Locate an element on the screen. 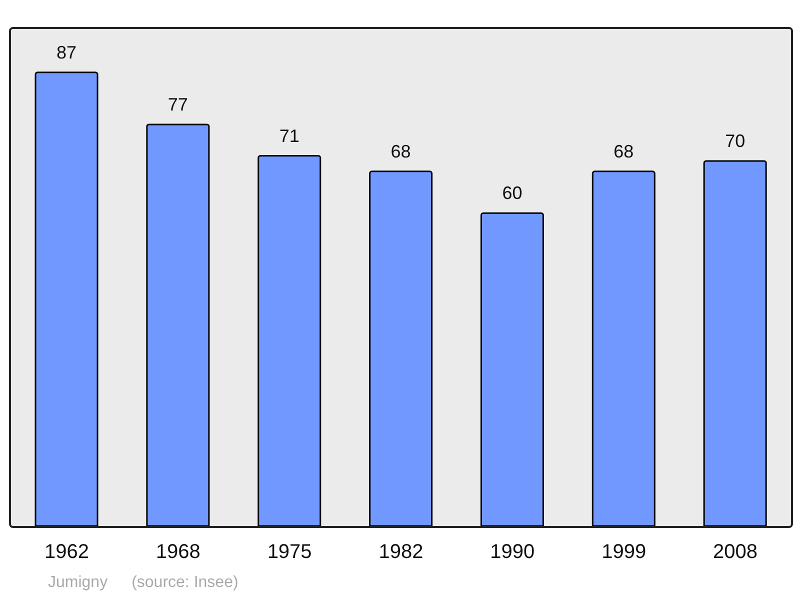 The image size is (800, 598). text: Jumigny is located at coordinates (78, 582).